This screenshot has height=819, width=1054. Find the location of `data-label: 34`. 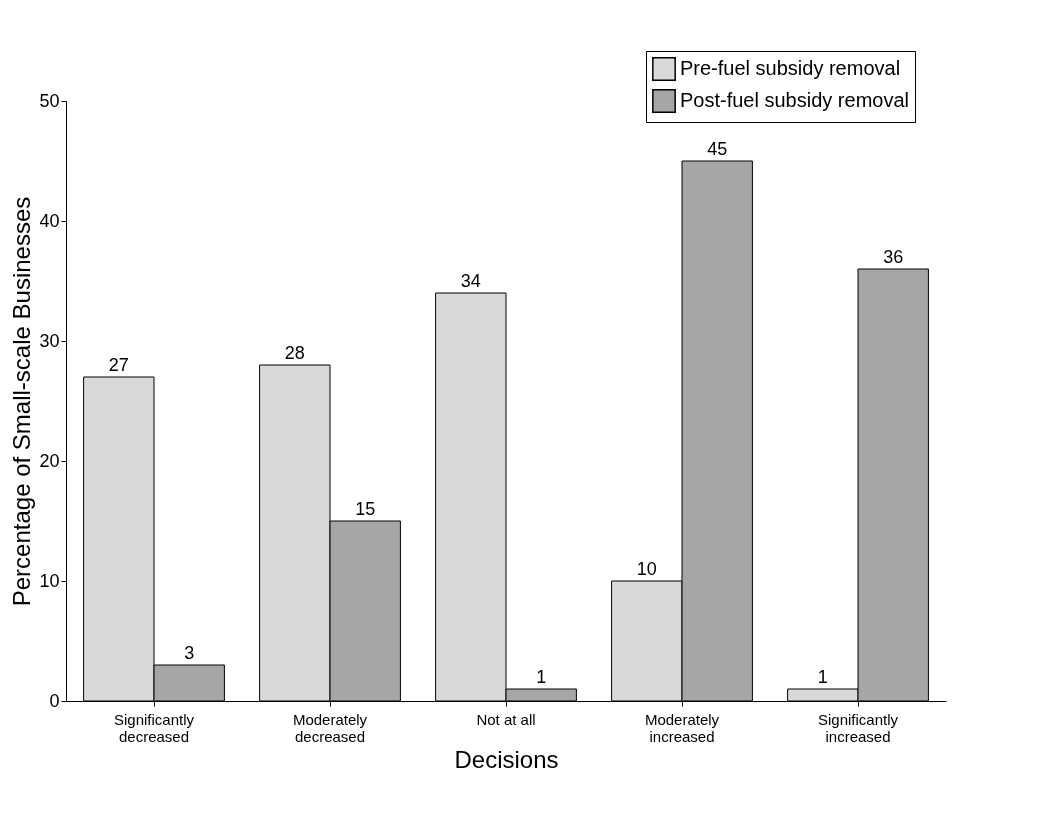

data-label: 34 is located at coordinates (470, 281).